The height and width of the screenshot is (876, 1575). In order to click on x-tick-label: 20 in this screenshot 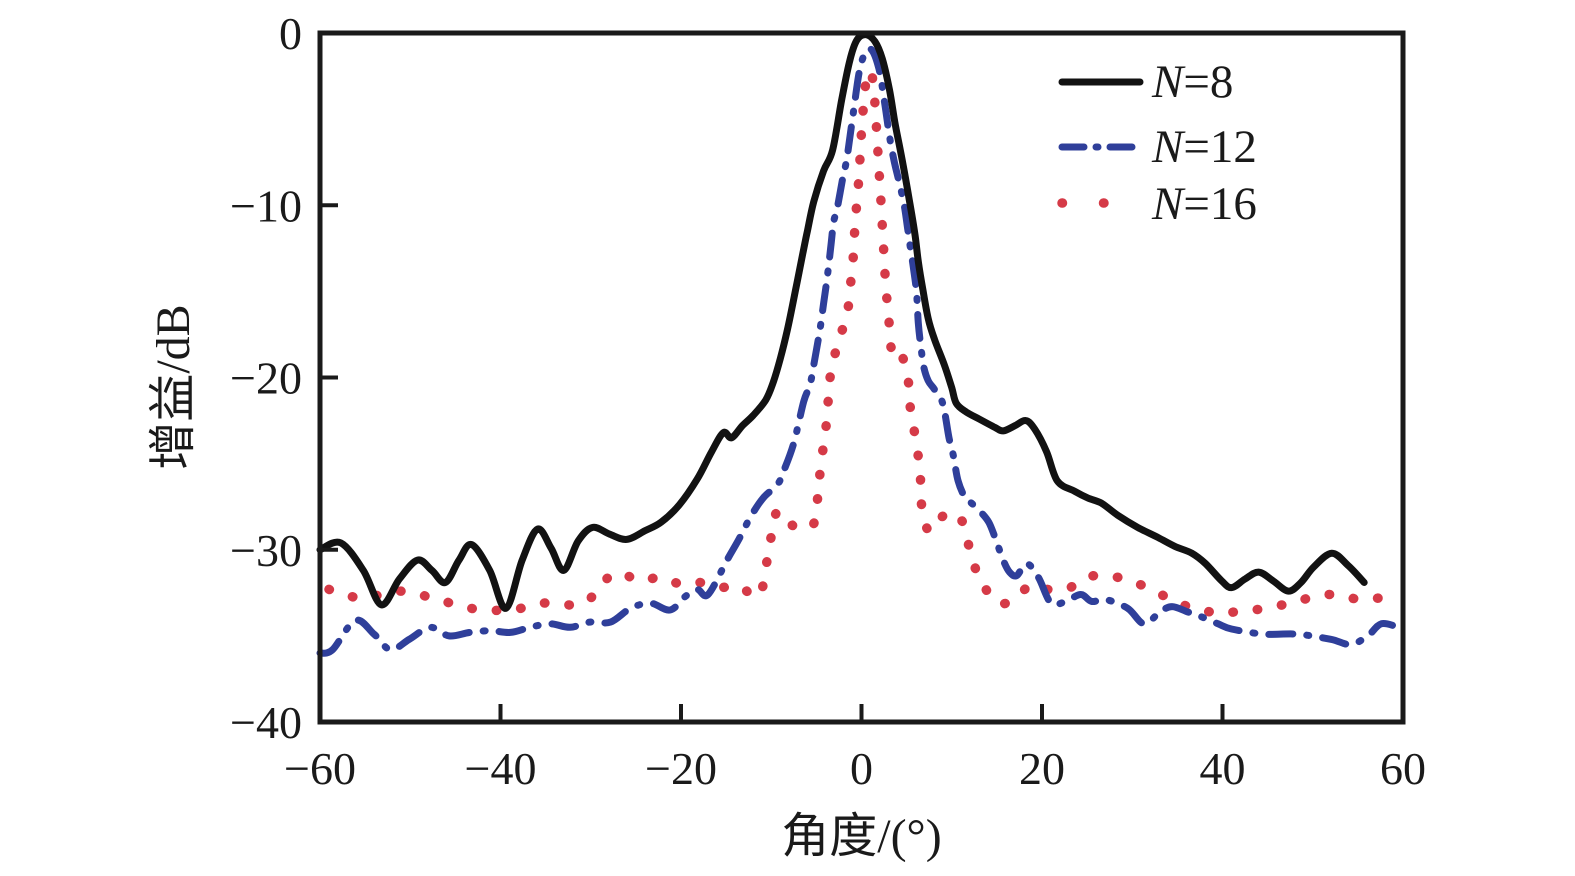, I will do `click(1042, 768)`.